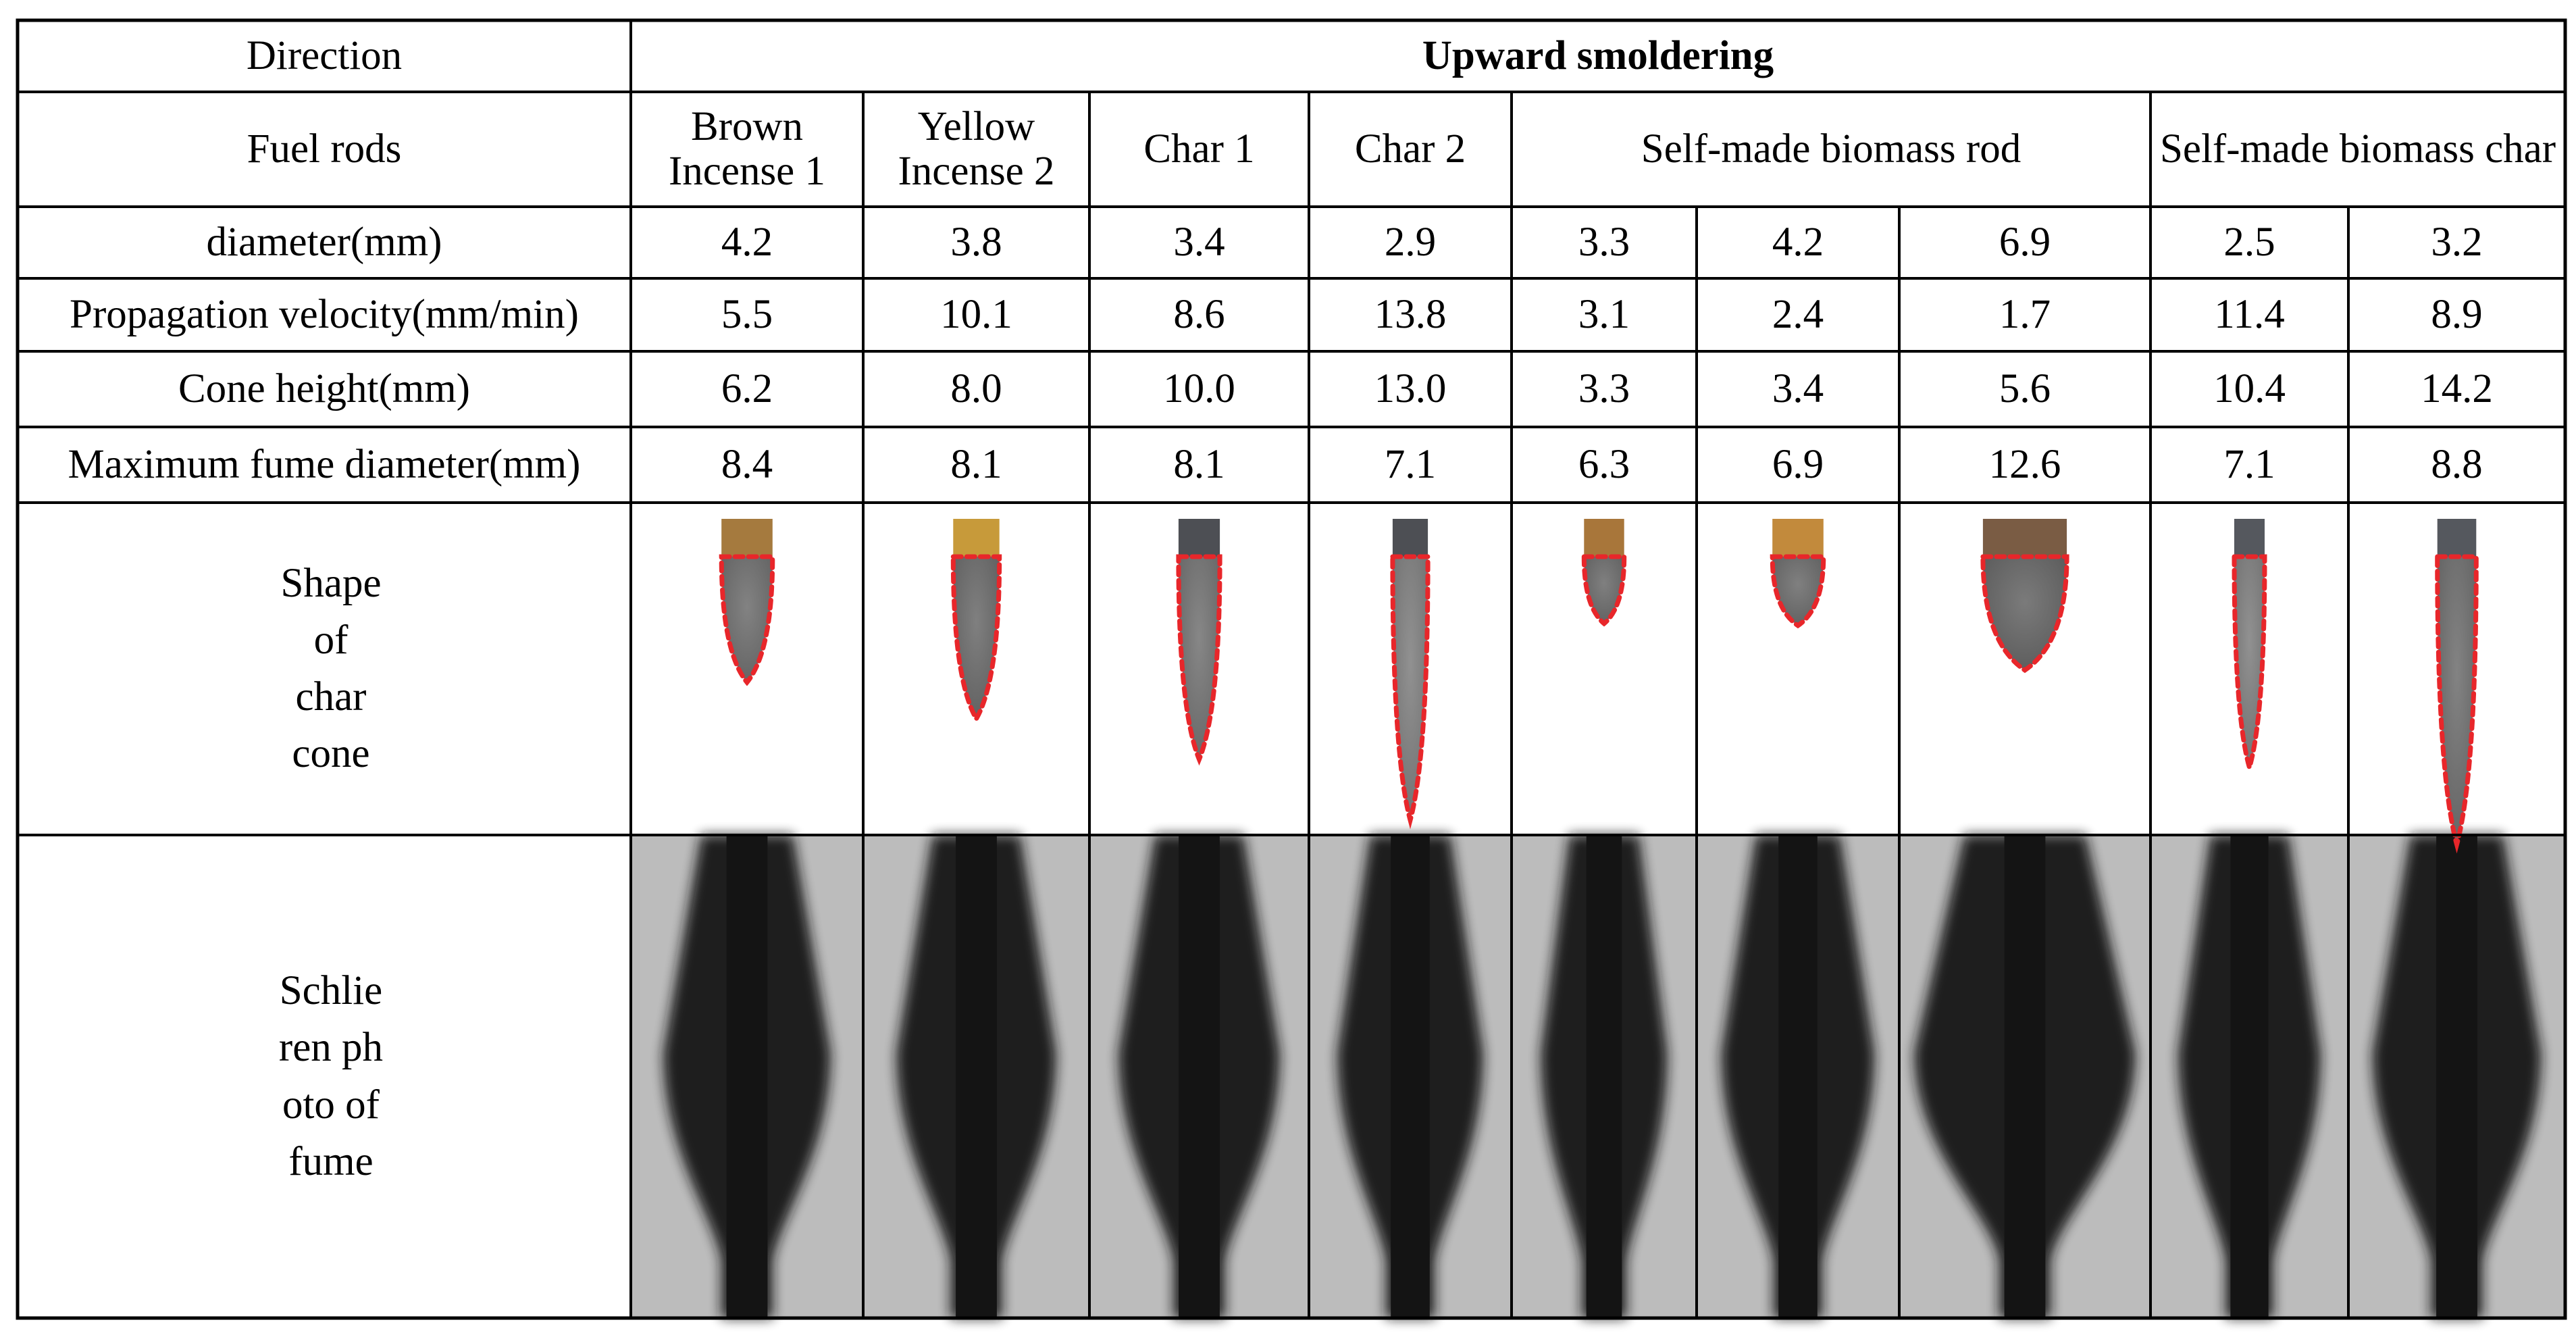 This screenshot has width=2576, height=1339. Describe the element at coordinates (324, 56) in the screenshot. I see `direction-label: Direction` at that location.